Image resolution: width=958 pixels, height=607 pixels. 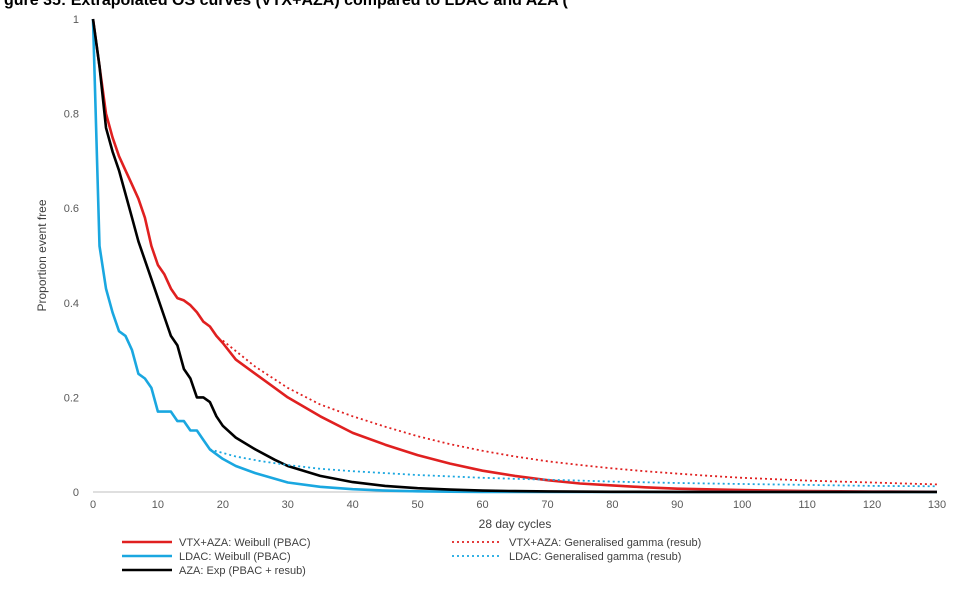 I want to click on x-tick-label: 20, so click(x=223, y=505).